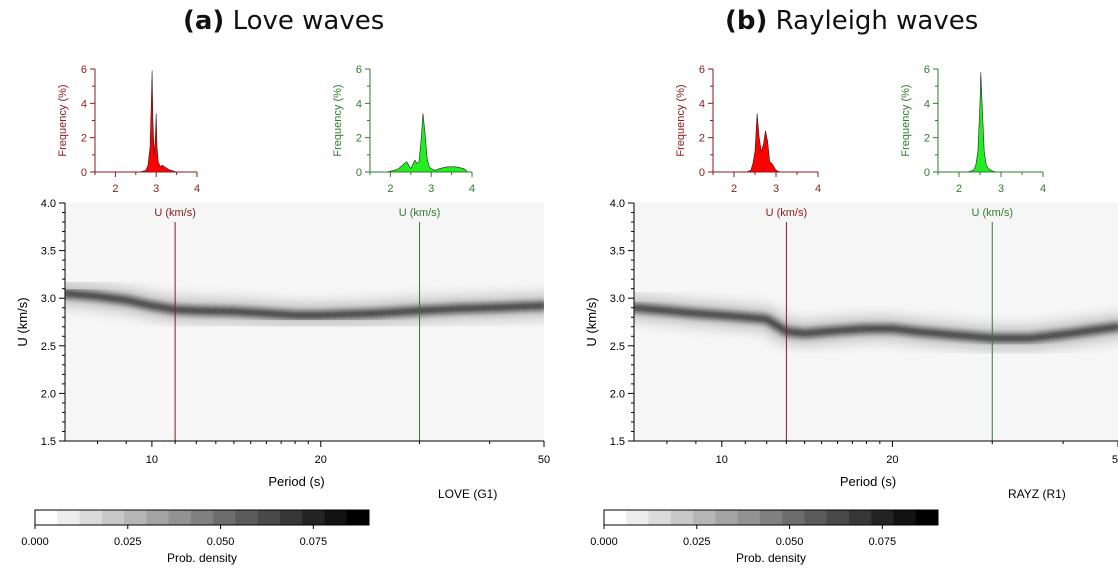 This screenshot has width=1118, height=571. I want to click on panel-b-hist-red-y-tick-label: 2, so click(702, 139).